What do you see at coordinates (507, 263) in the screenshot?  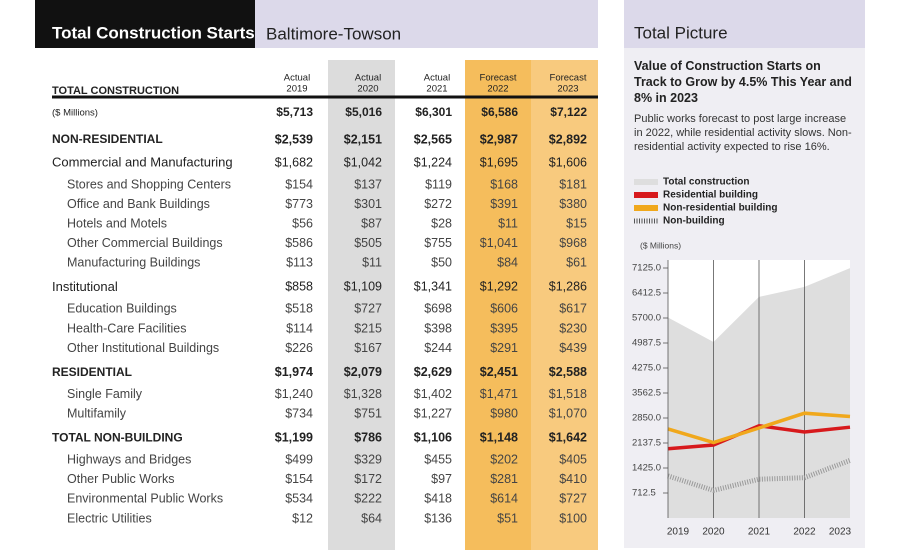 I see `item-value: $84` at bounding box center [507, 263].